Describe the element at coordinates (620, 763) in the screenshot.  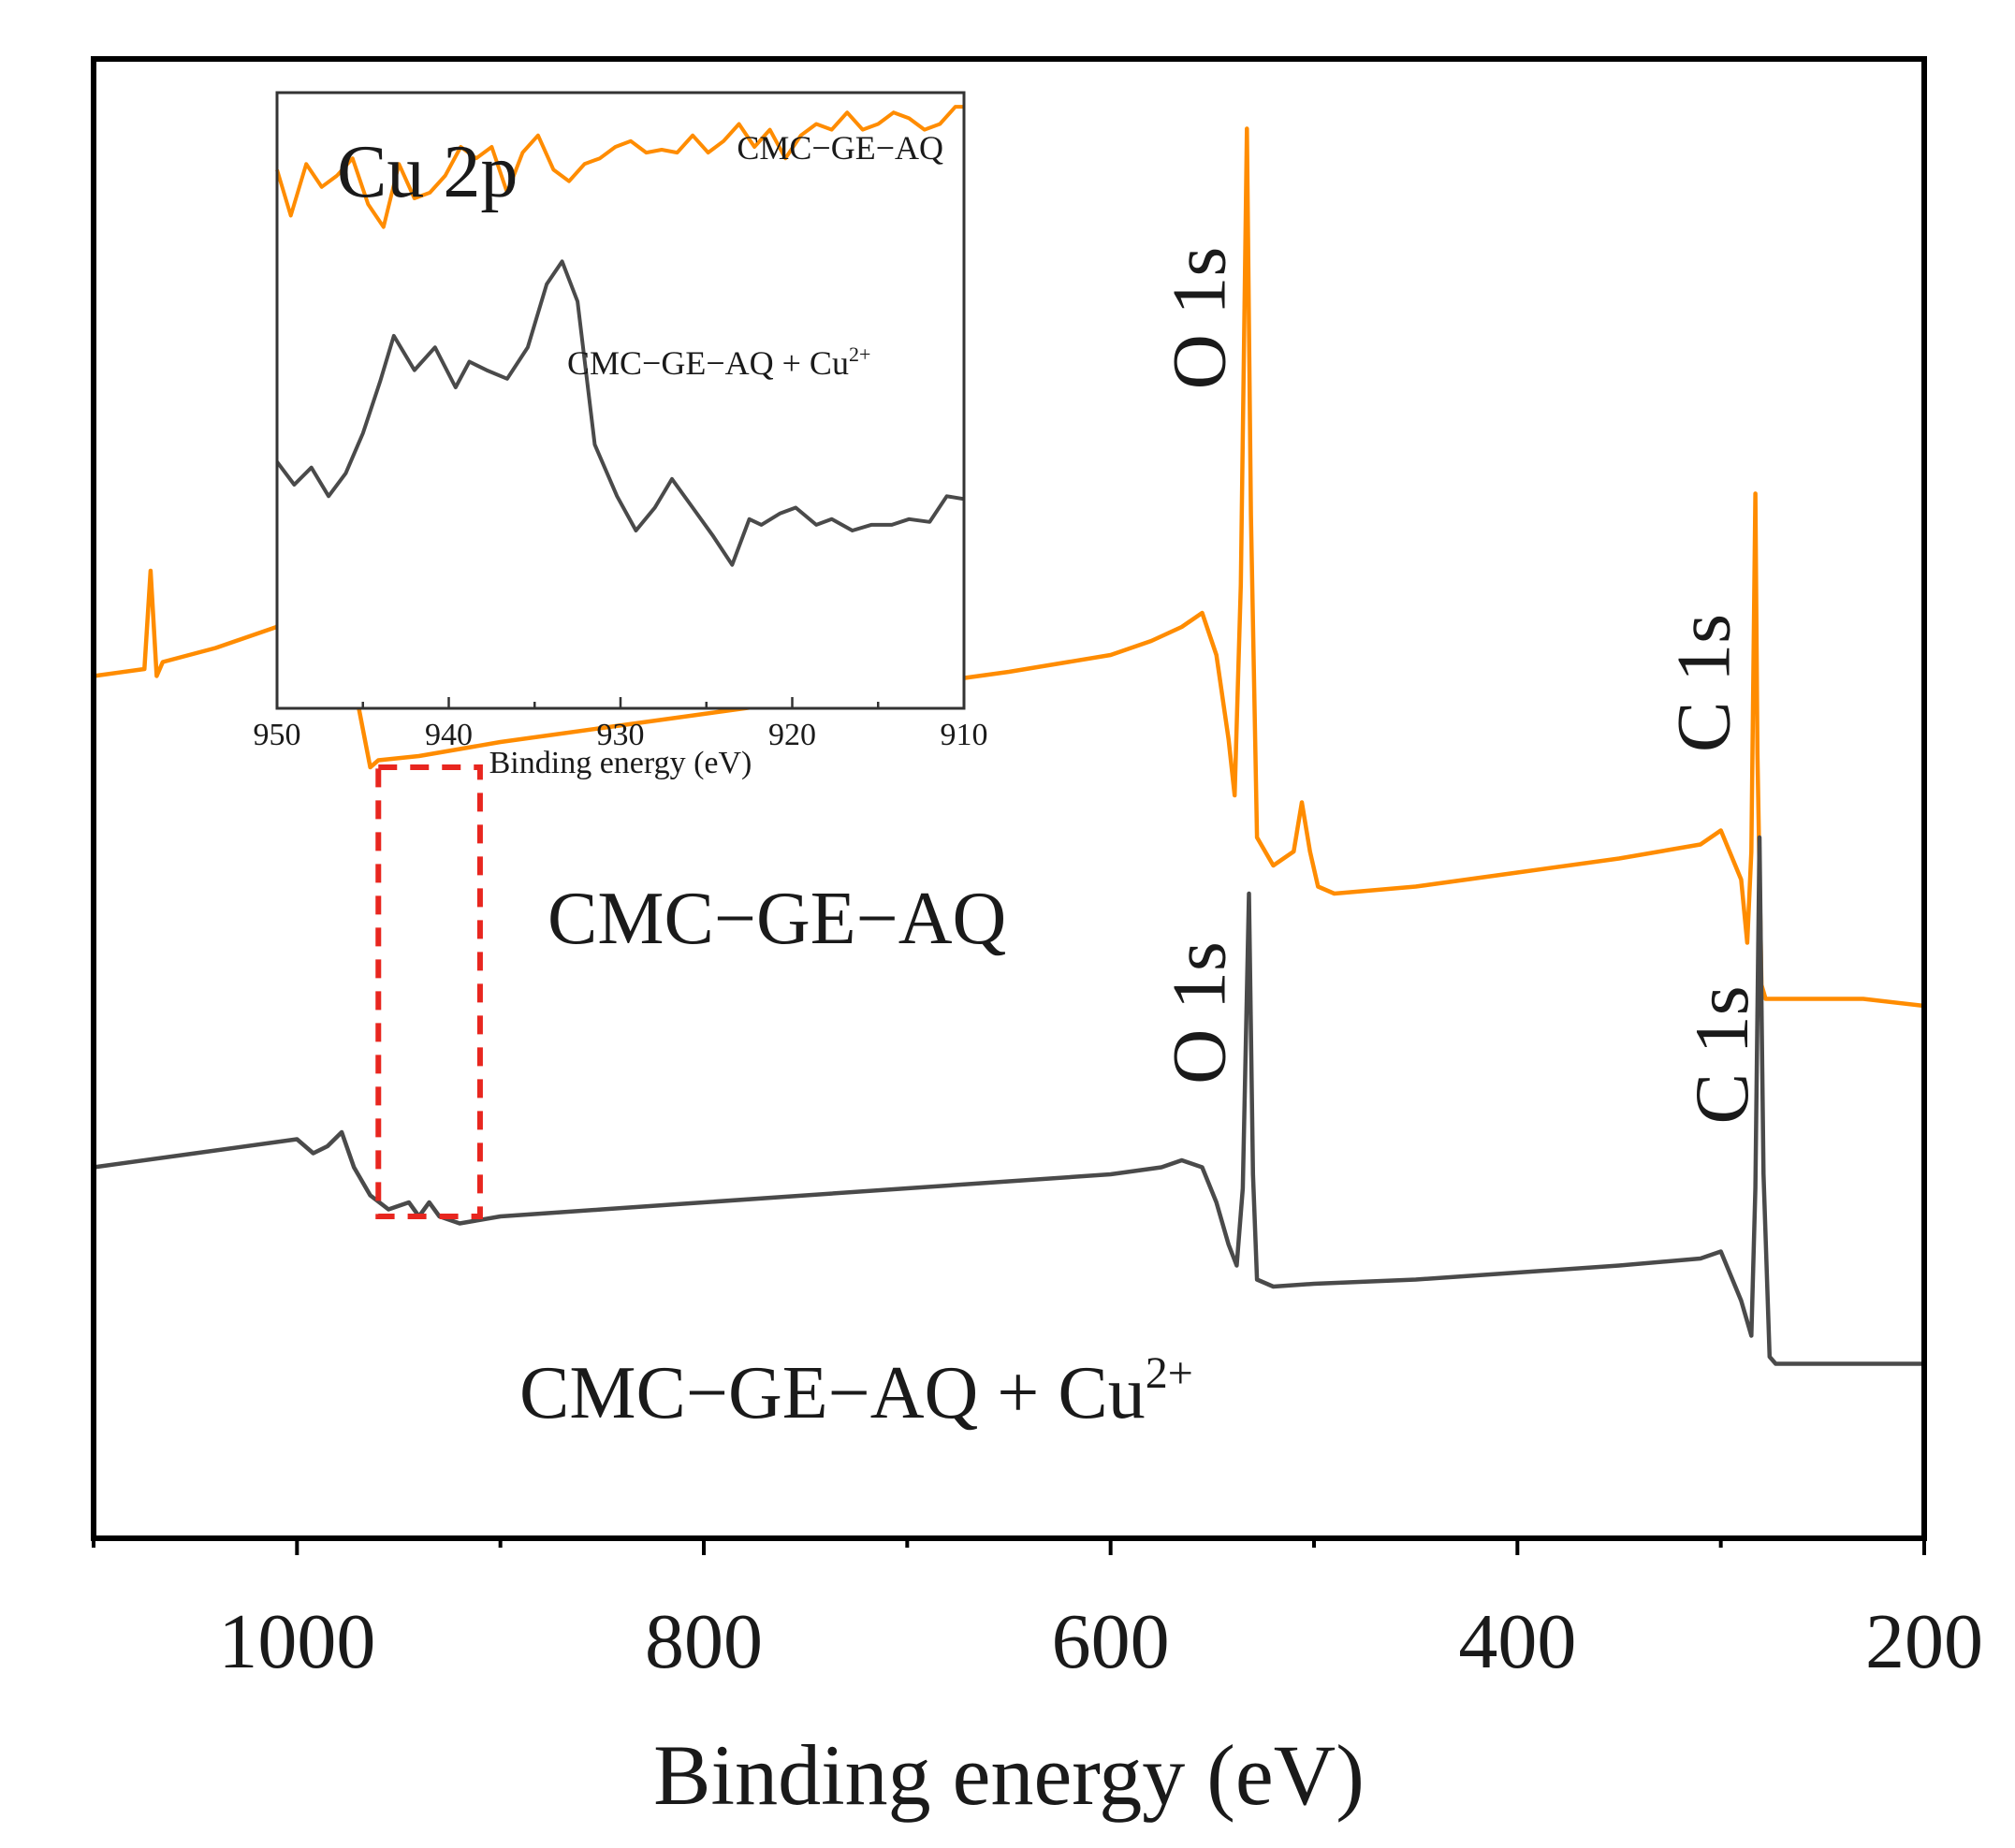
I see `inset-x-axis-title: Binding energy (eV)` at that location.